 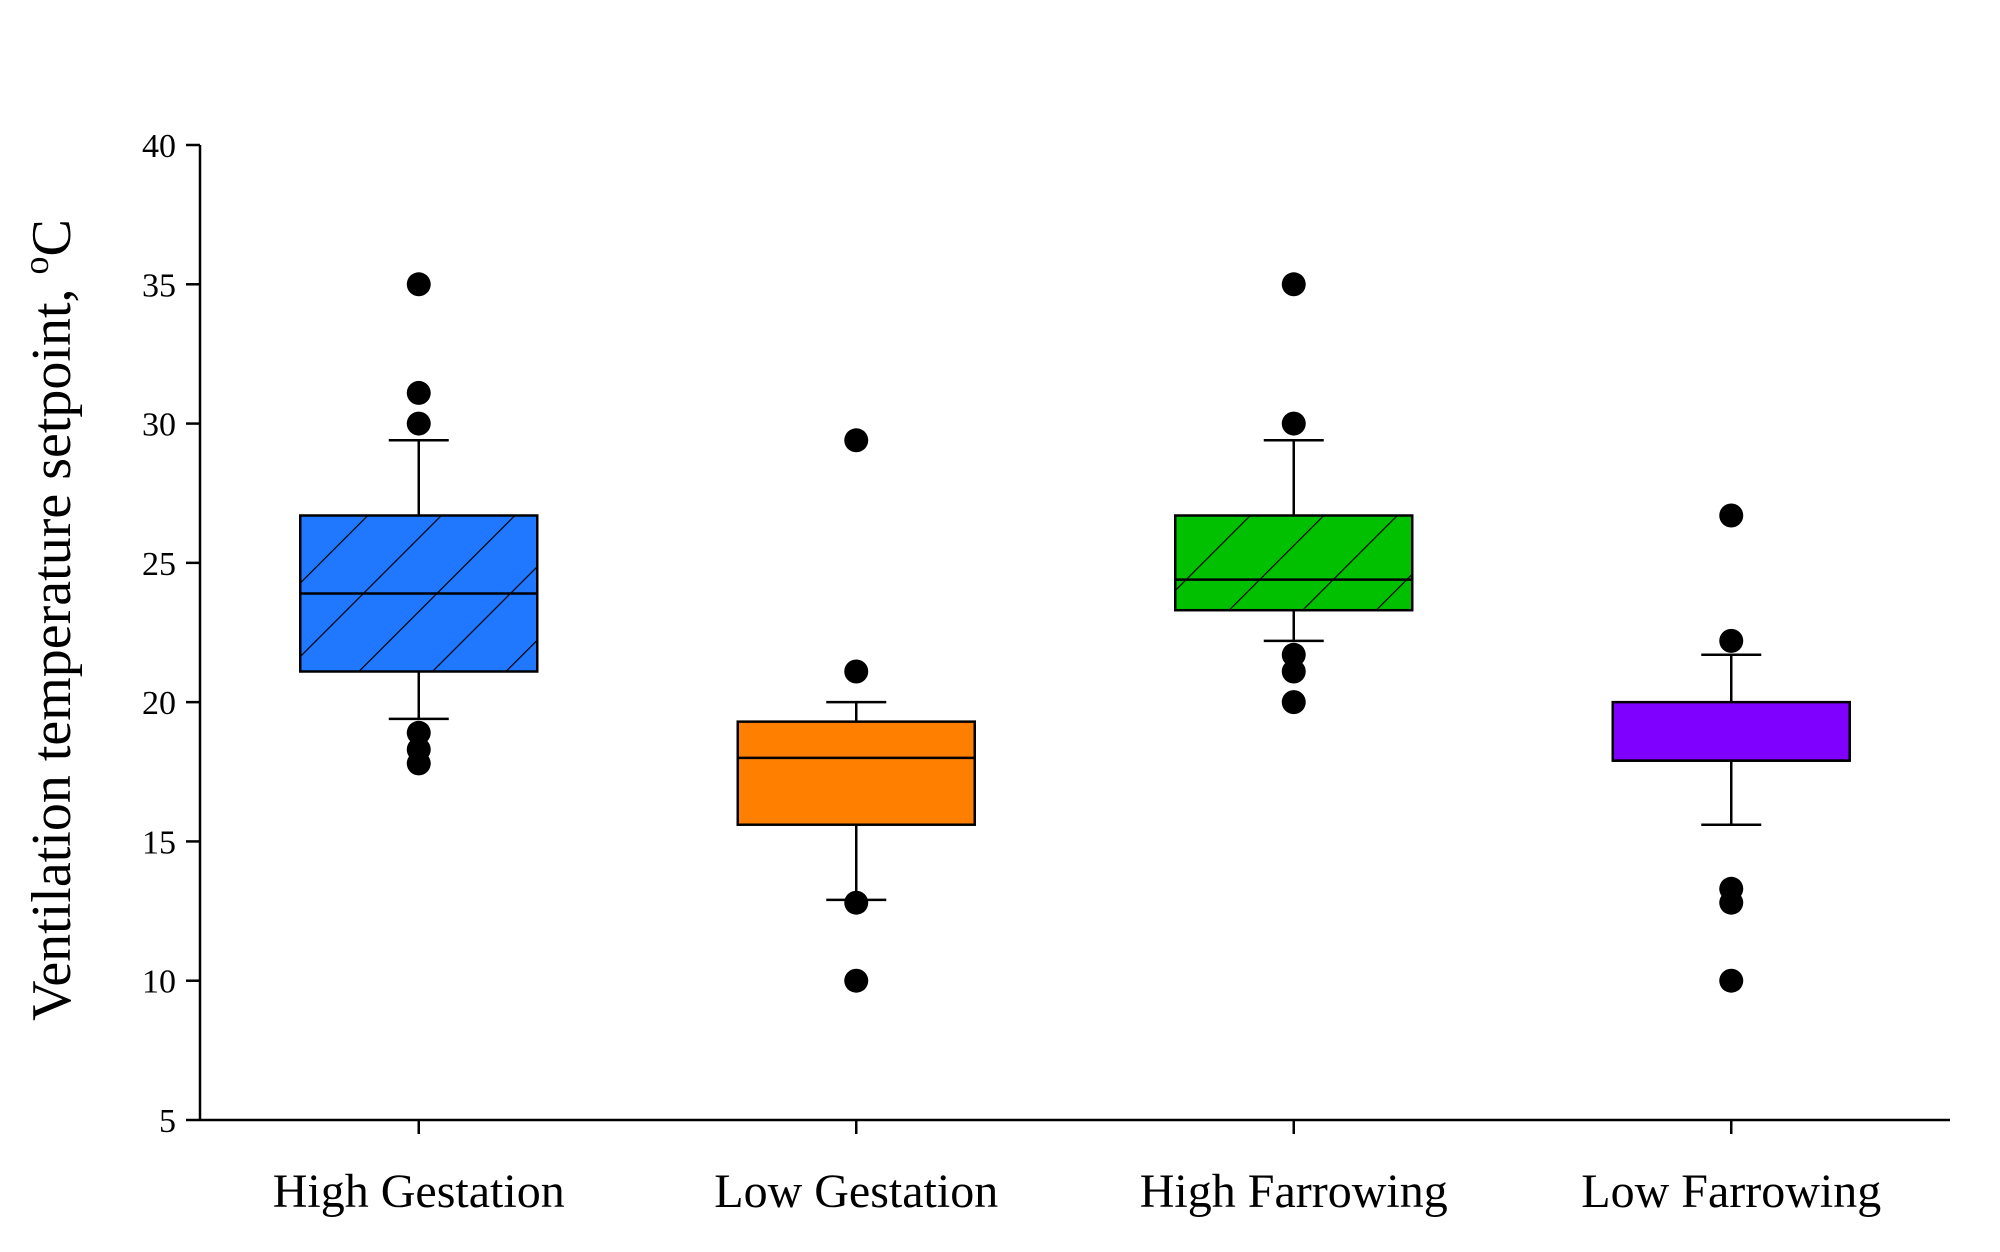 What do you see at coordinates (159, 564) in the screenshot?
I see `y-tick-label: 25` at bounding box center [159, 564].